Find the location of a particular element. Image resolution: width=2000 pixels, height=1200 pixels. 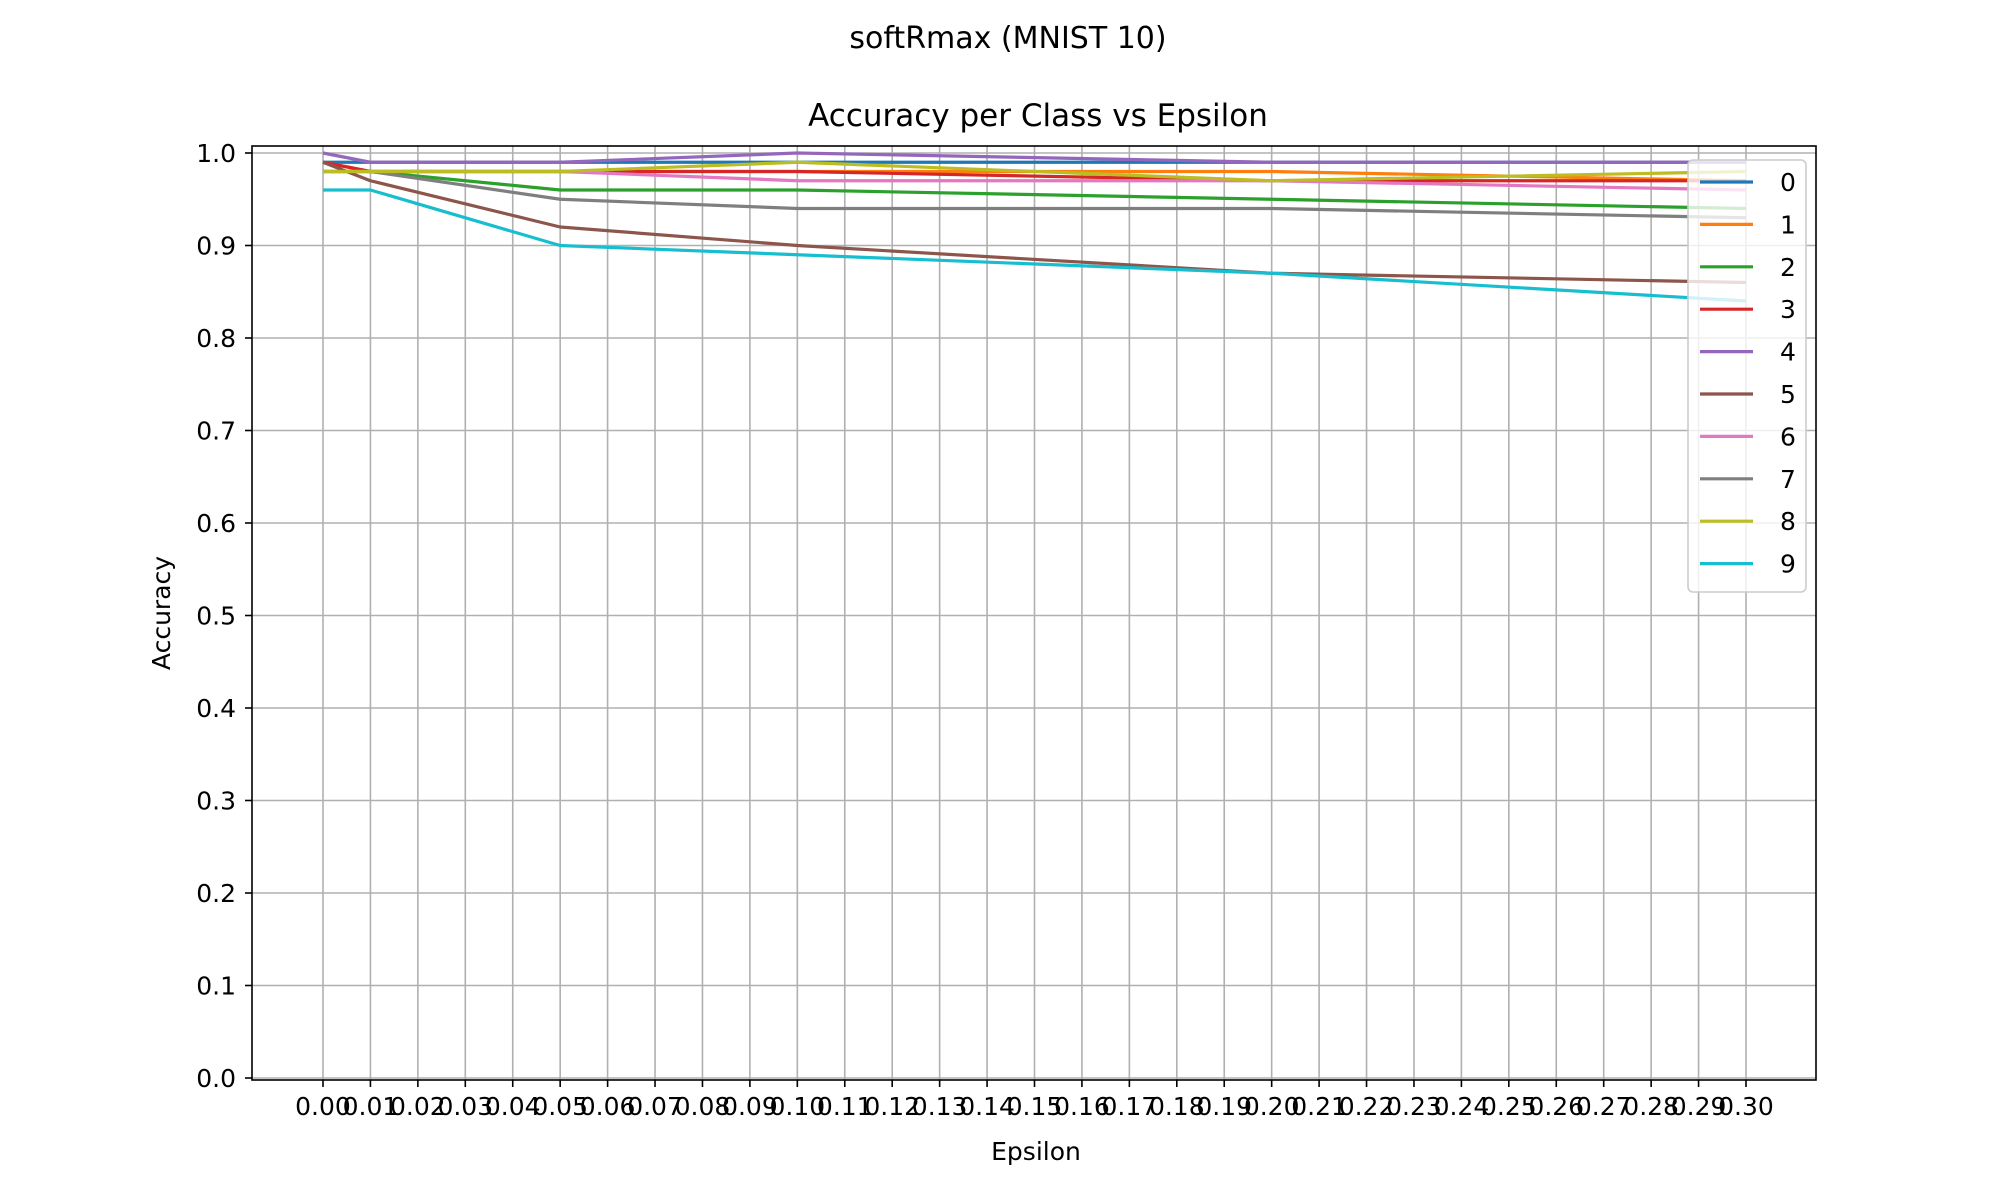

x-tick-label: 0.13 is located at coordinates (940, 1106).